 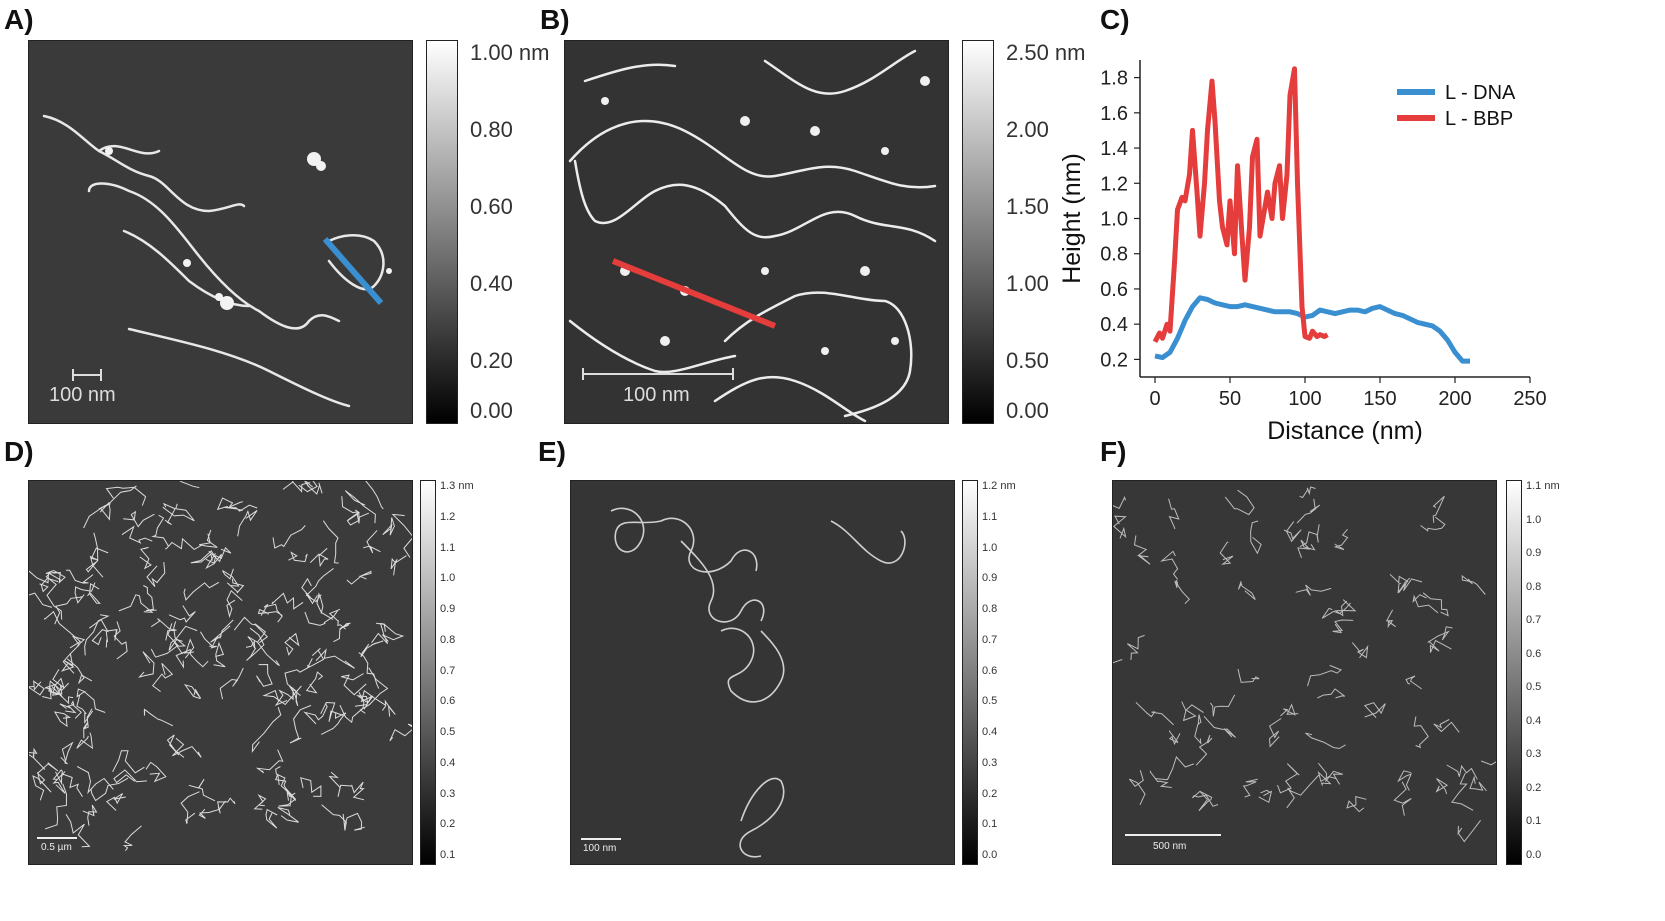 What do you see at coordinates (220, 672) in the screenshot?
I see `afm-image-d: 0.5 µm` at bounding box center [220, 672].